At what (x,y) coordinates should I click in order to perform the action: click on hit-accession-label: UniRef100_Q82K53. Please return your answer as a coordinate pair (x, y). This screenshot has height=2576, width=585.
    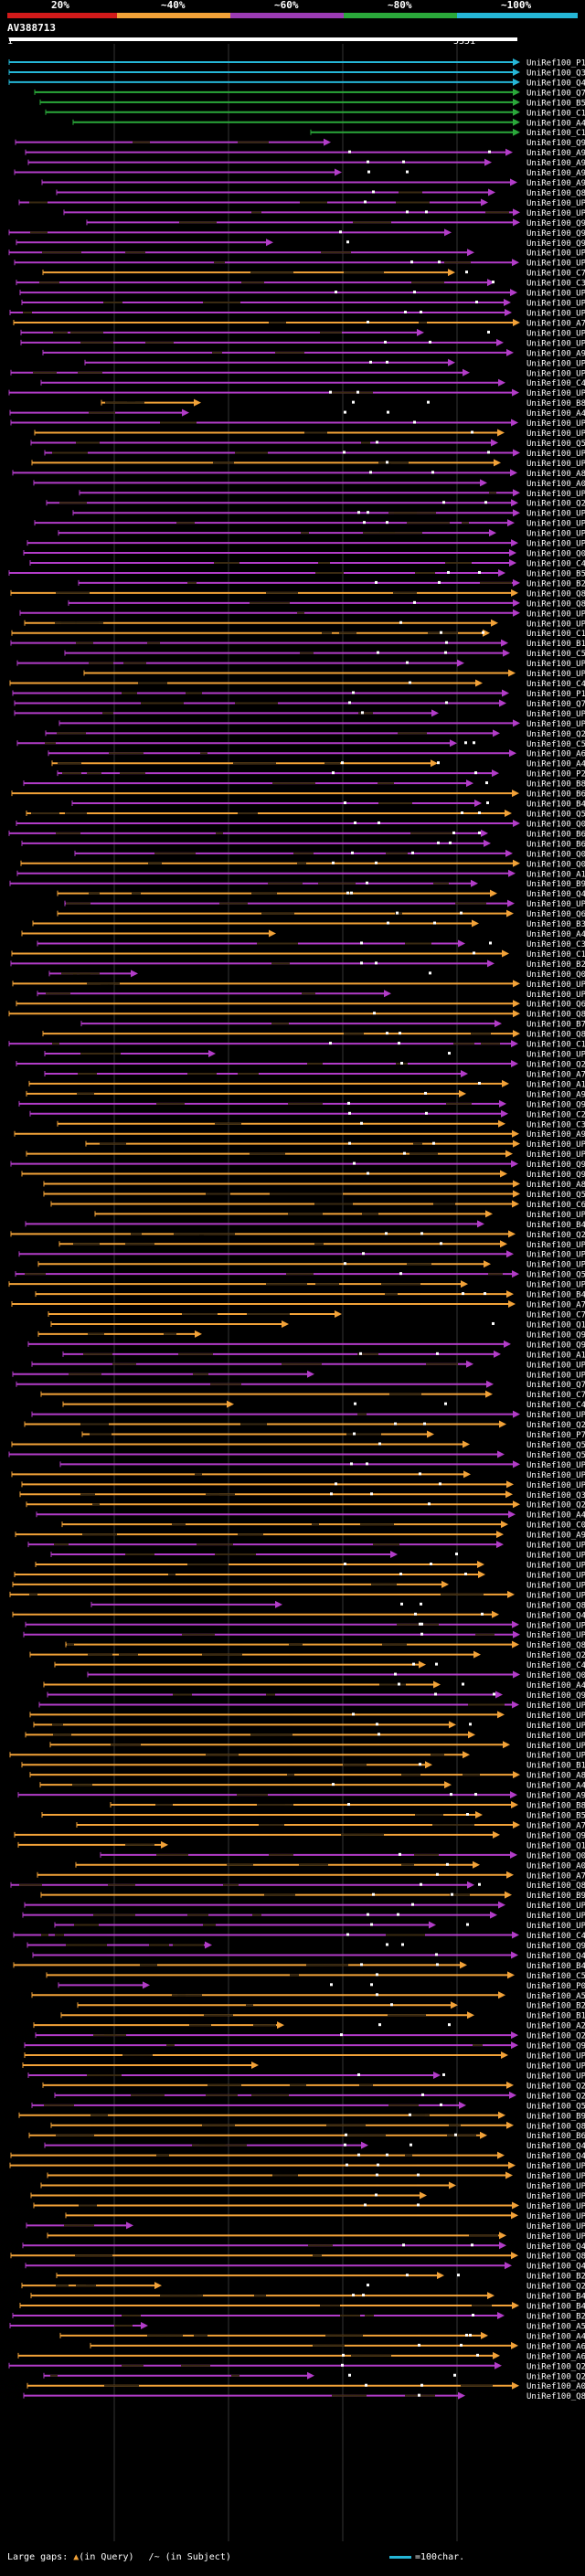
    Looking at the image, I should click on (556, 1015).